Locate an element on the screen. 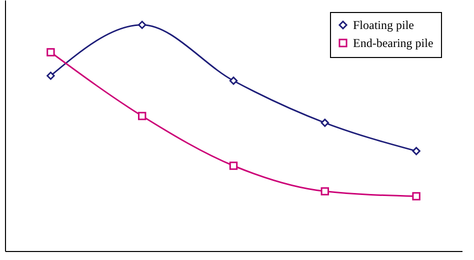 Image resolution: width=474 pixels, height=260 pixels. legend-label: Floating pile is located at coordinates (383, 25).